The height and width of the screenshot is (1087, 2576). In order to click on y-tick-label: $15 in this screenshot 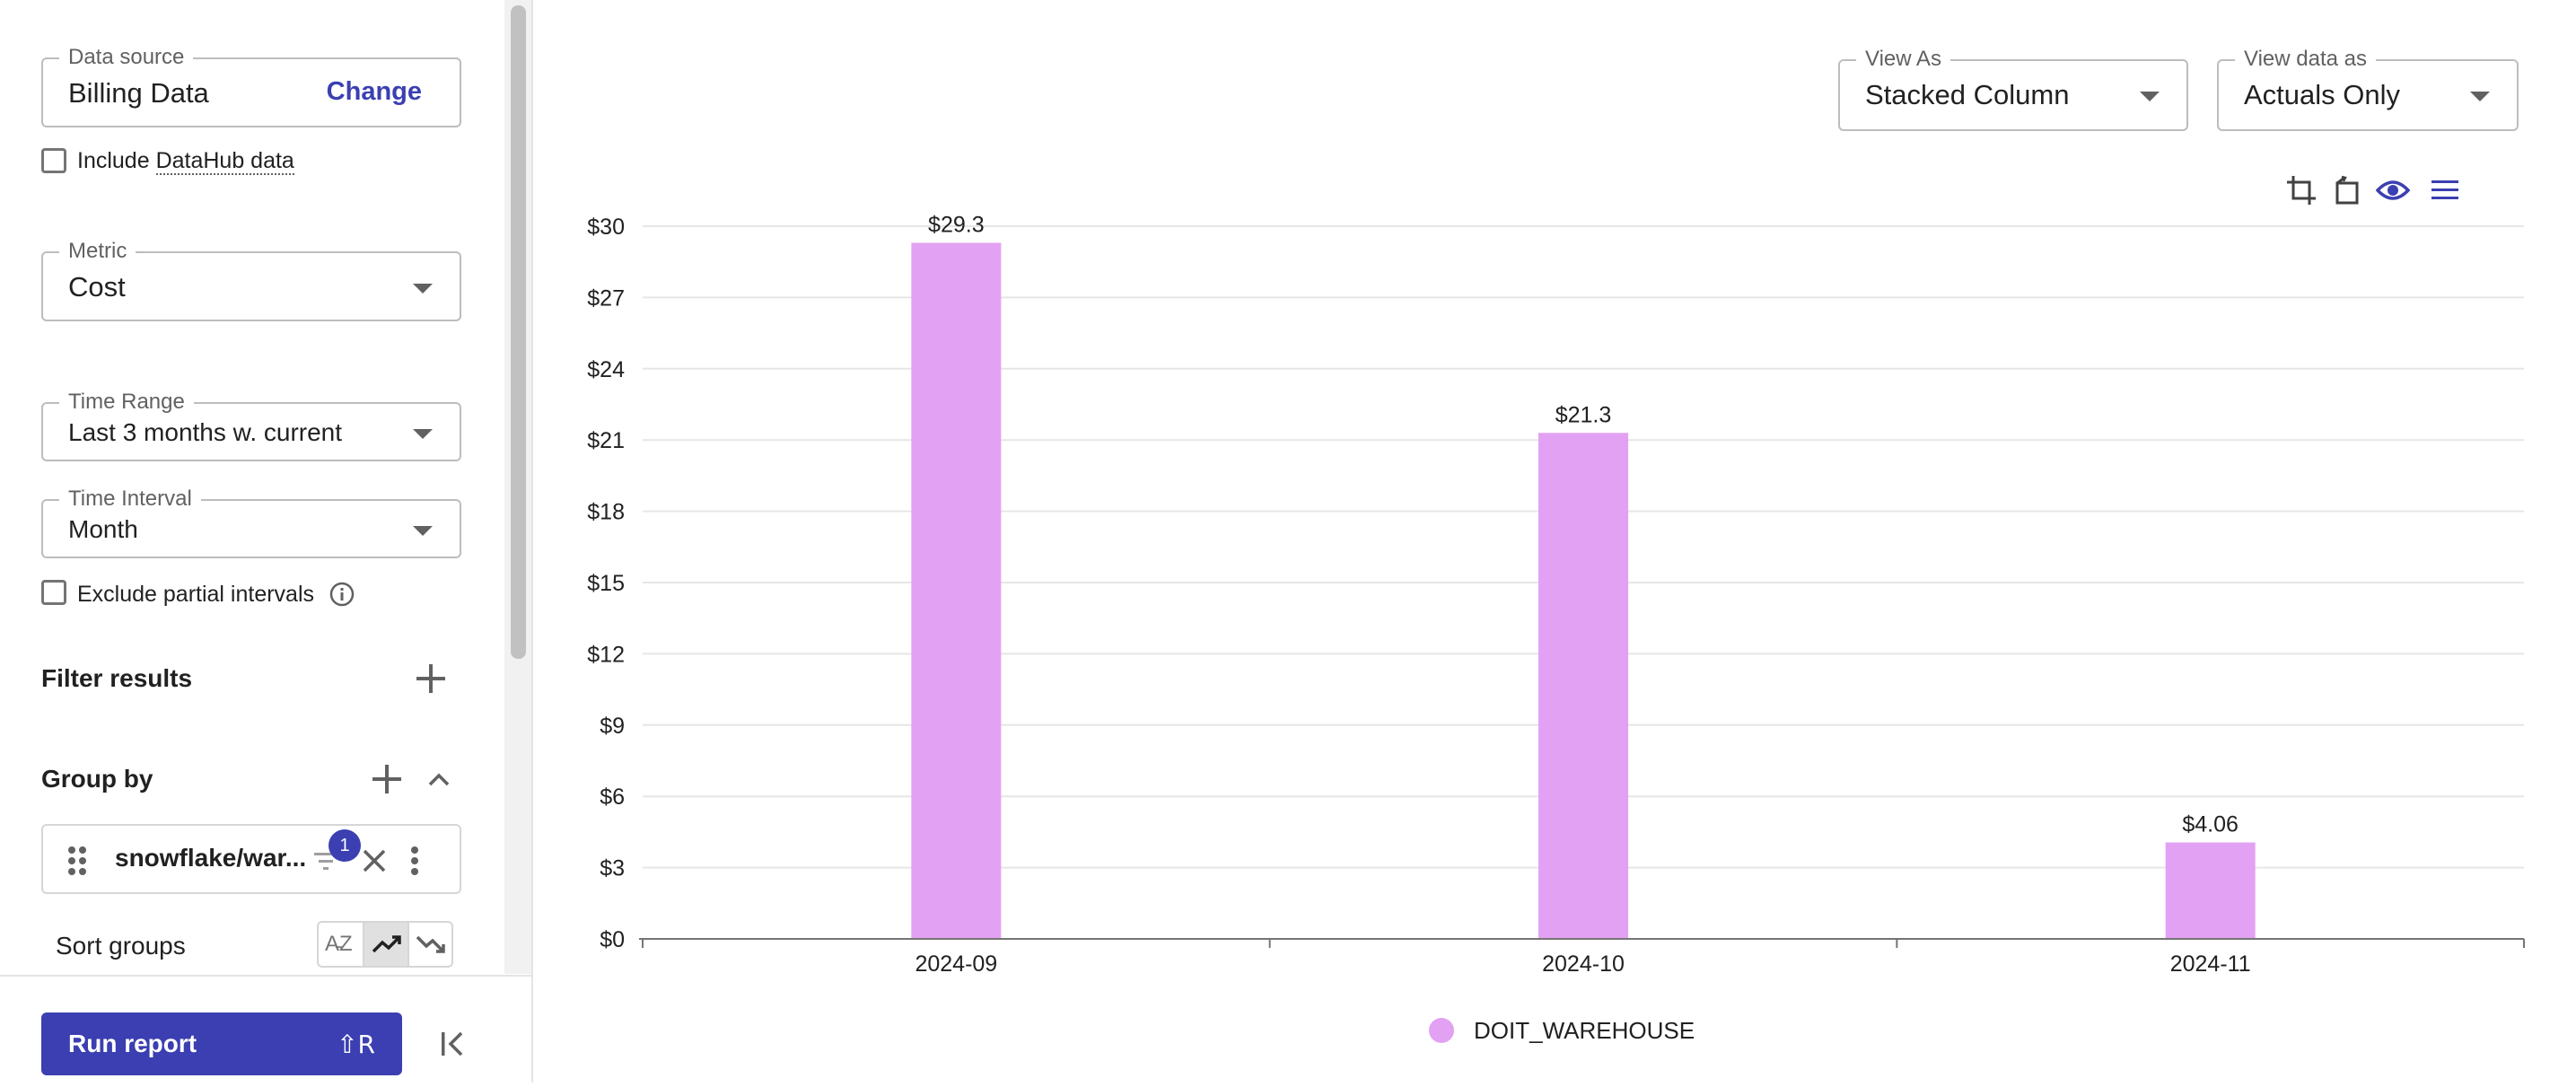, I will do `click(606, 583)`.